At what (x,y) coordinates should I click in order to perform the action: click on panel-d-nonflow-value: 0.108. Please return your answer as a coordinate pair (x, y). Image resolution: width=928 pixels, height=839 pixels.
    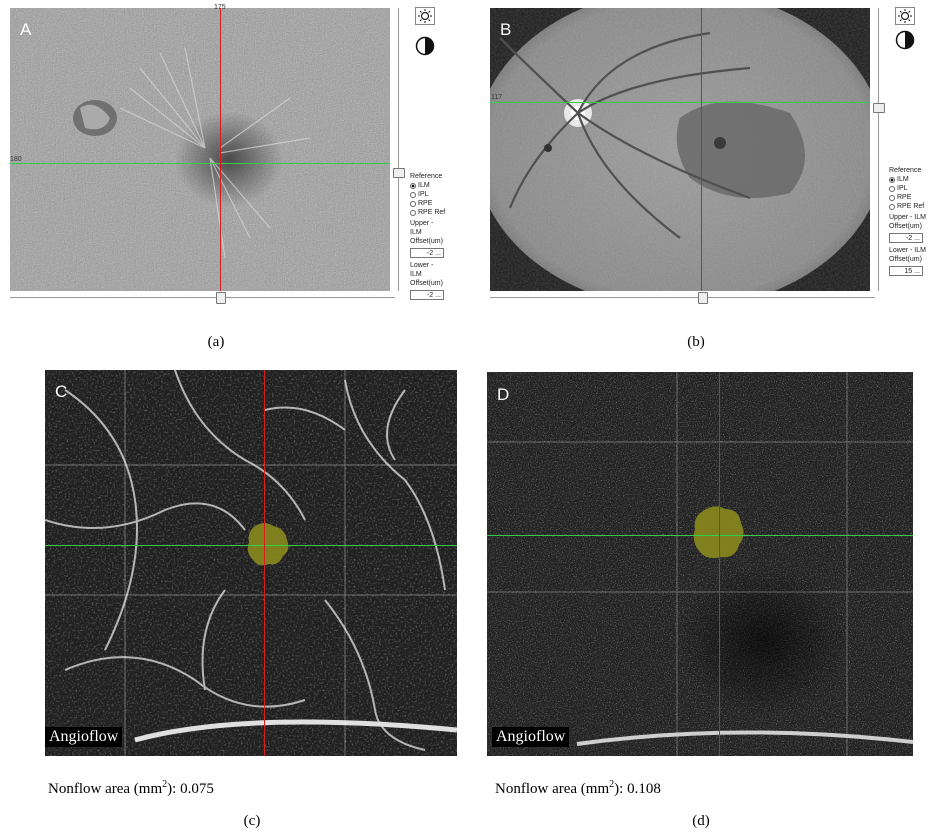
    Looking at the image, I should click on (644, 789).